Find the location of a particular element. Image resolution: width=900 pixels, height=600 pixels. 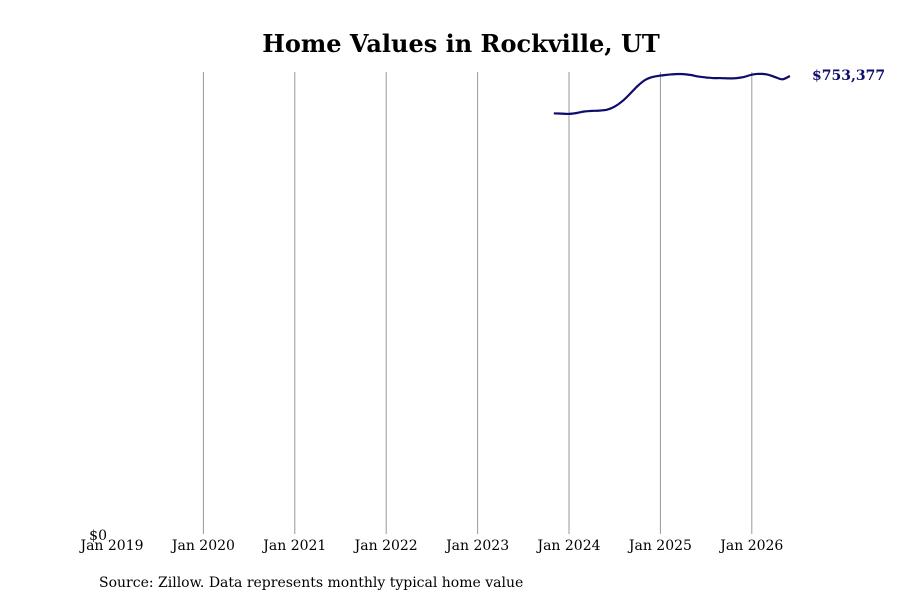

x-tick-label: Jan 2023 is located at coordinates (476, 546).